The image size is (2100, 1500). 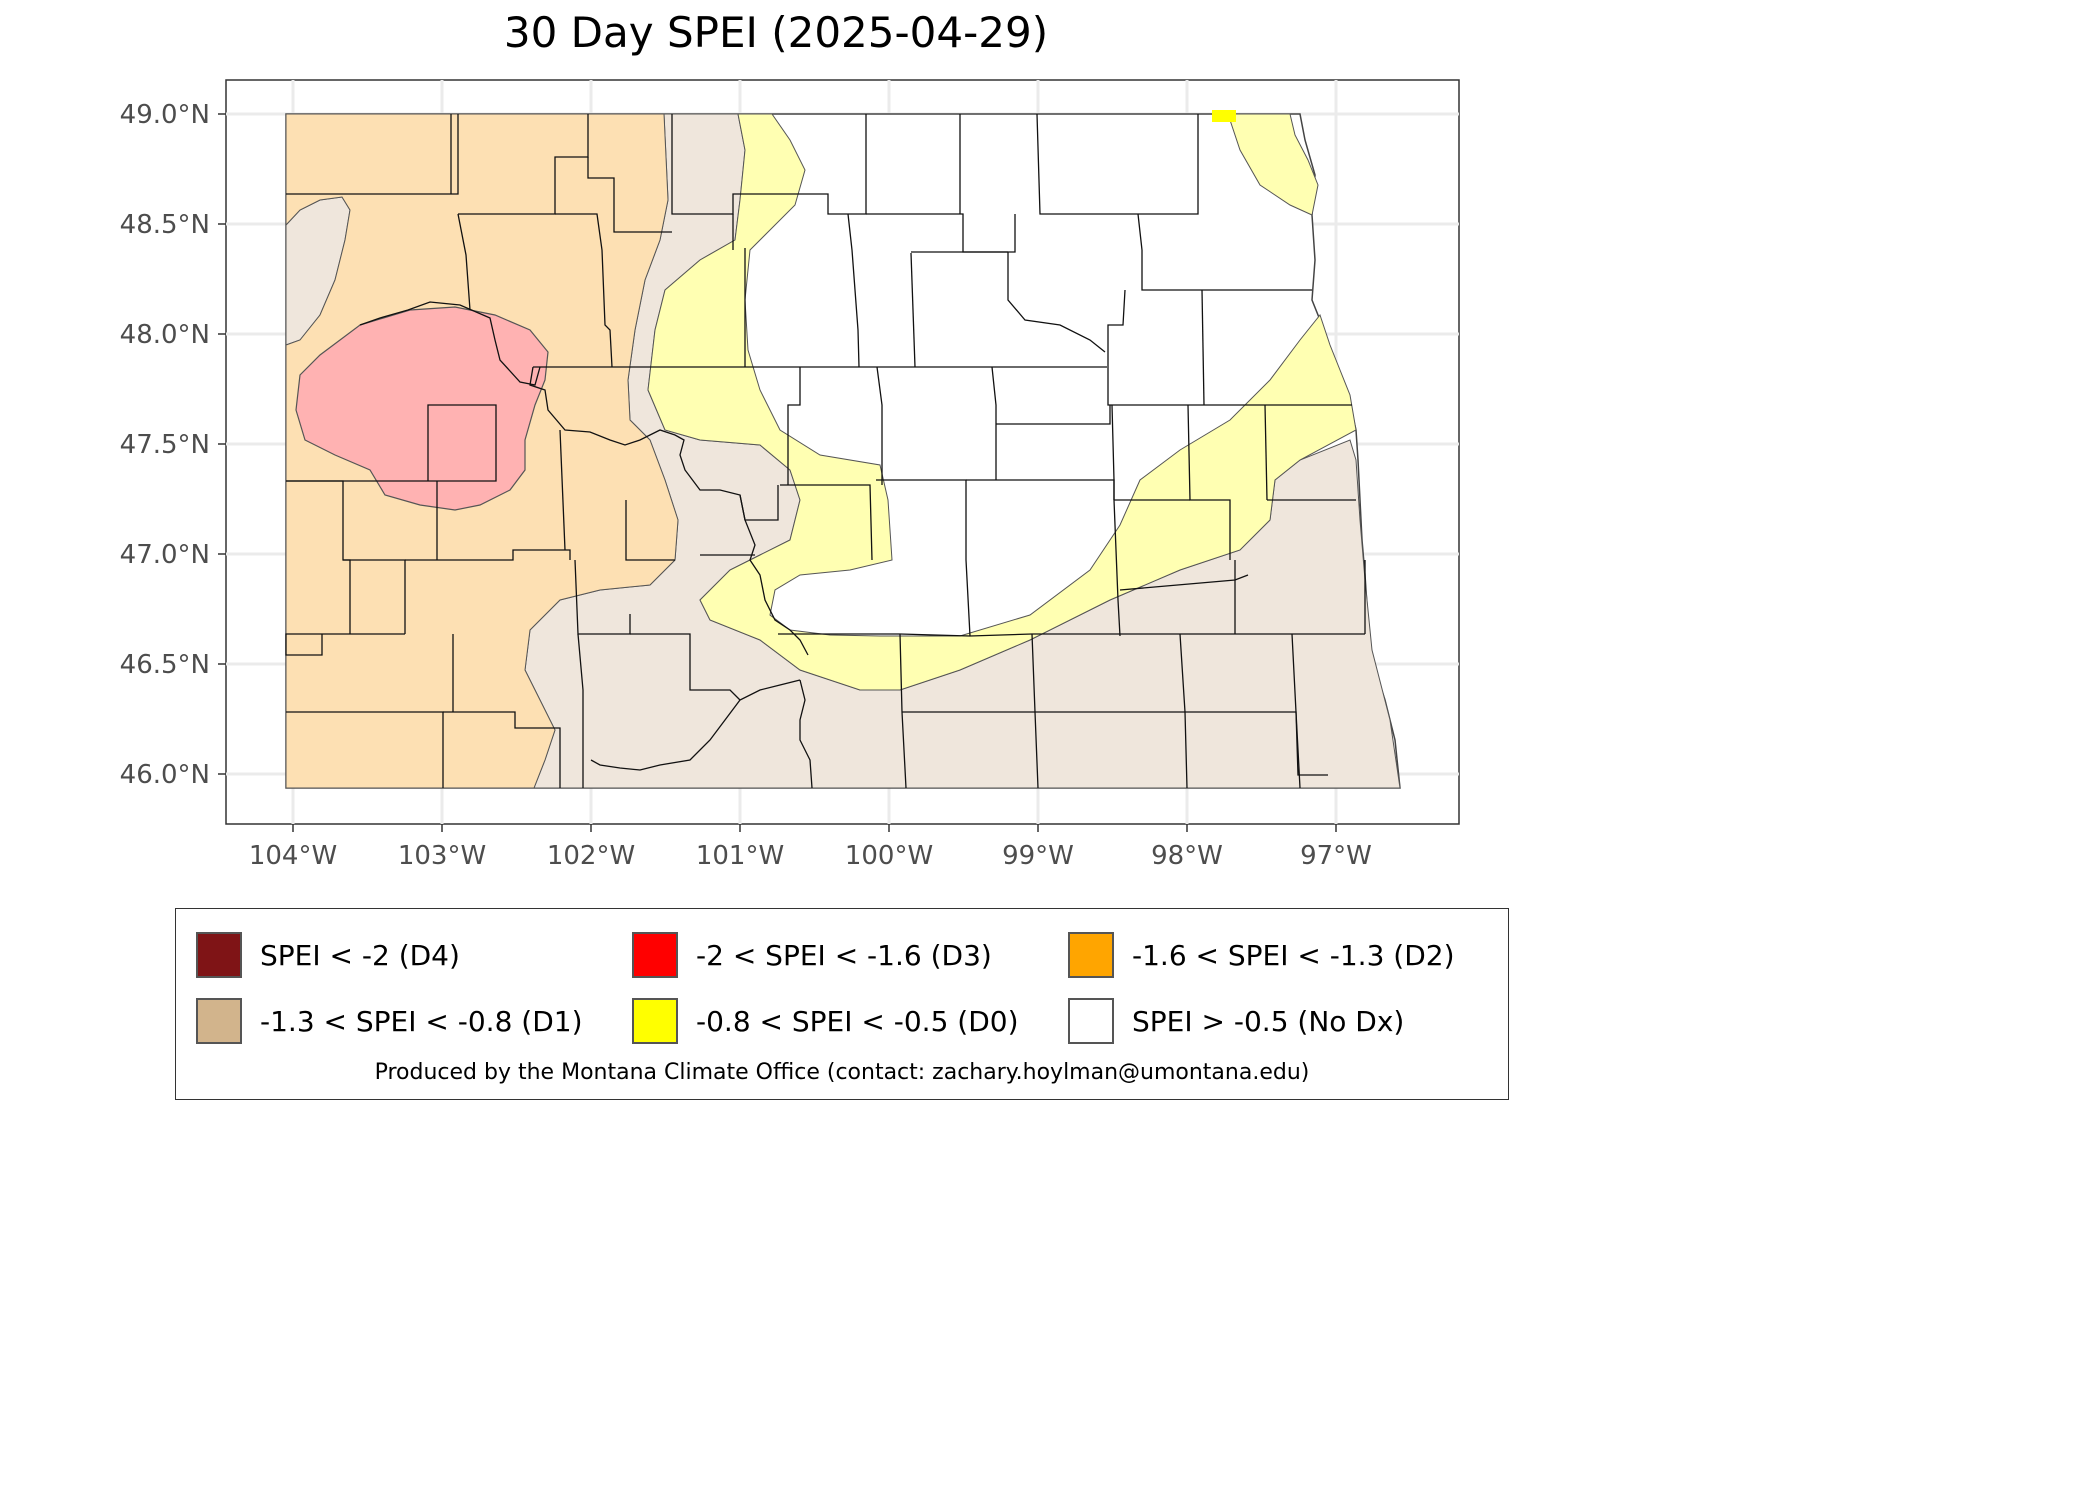 I want to click on legend-label-d1: -1.3 < SPEI < -0.8 (D1), so click(x=421, y=1021).